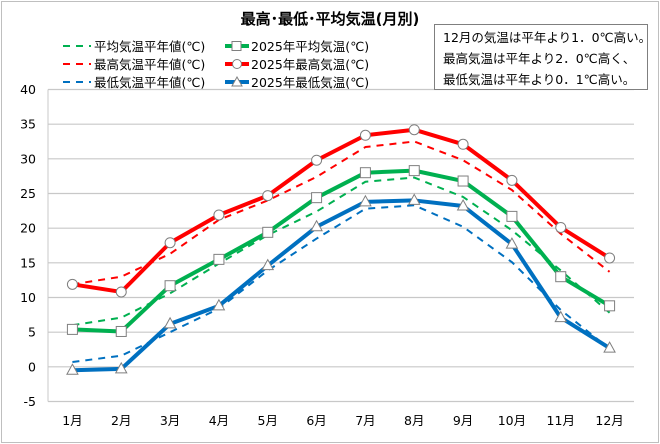 This screenshot has height=444, width=660. I want to click on x-tick-label: 10月, so click(512, 420).